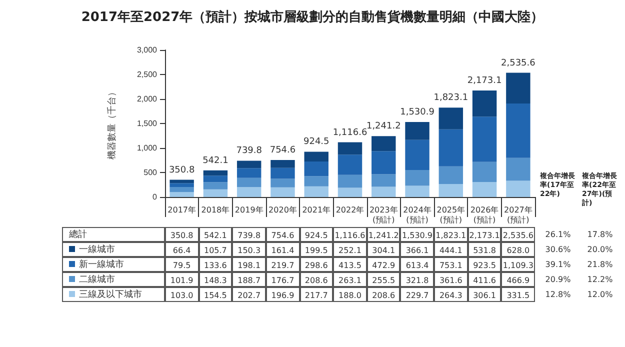 This screenshot has width=625, height=347. I want to click on y-tick-label: 1,500, so click(147, 123).